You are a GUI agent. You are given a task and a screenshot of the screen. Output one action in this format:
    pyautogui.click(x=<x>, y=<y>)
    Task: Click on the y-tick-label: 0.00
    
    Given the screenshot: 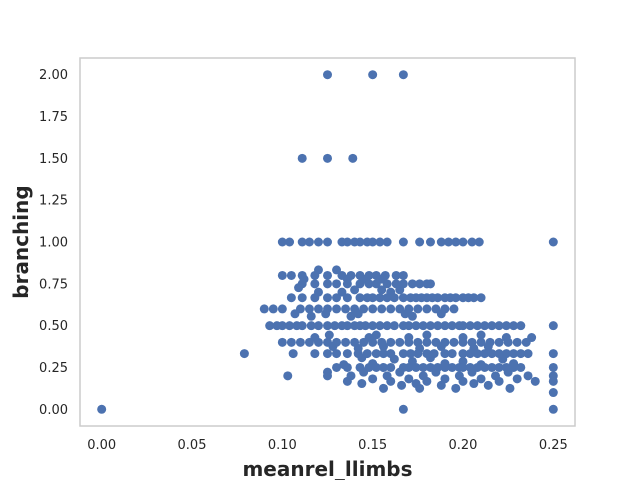 What is the action you would take?
    pyautogui.click(x=53, y=410)
    